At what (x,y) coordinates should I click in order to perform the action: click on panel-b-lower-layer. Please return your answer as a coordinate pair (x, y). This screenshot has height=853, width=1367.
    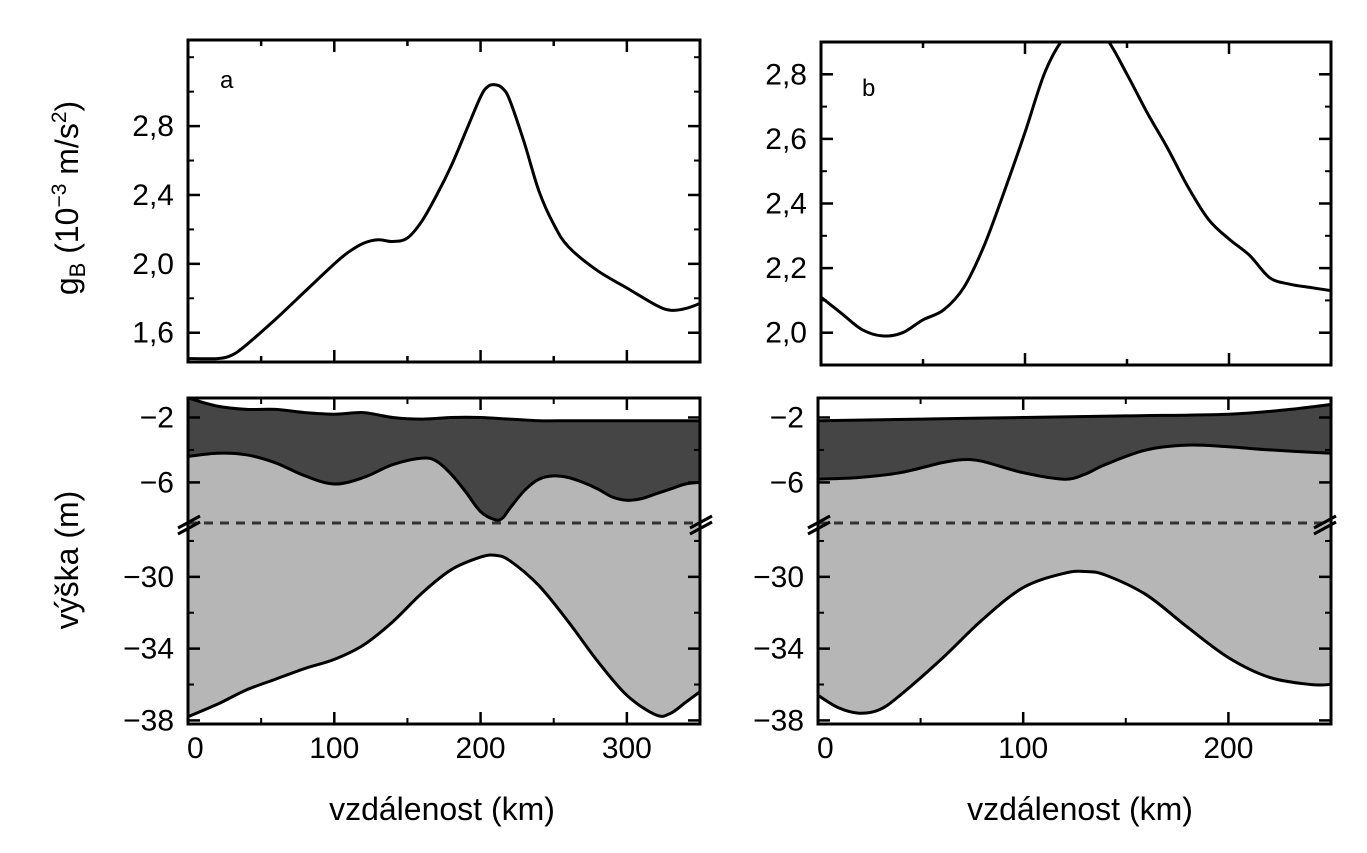
    Looking at the image, I should click on (1074, 579).